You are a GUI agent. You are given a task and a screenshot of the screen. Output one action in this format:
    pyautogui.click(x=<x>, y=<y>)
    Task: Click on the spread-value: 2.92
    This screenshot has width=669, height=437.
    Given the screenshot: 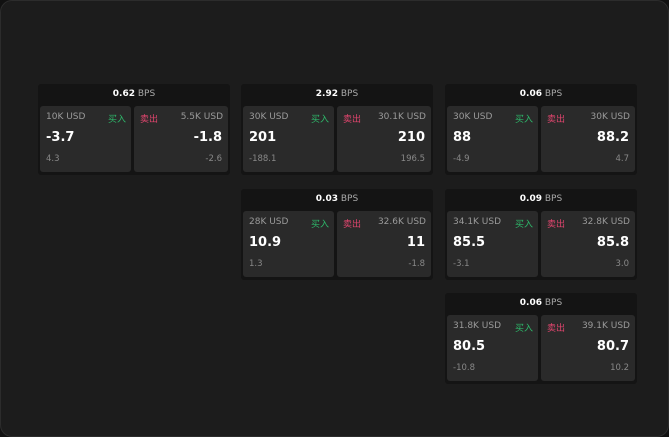 What is the action you would take?
    pyautogui.click(x=326, y=94)
    